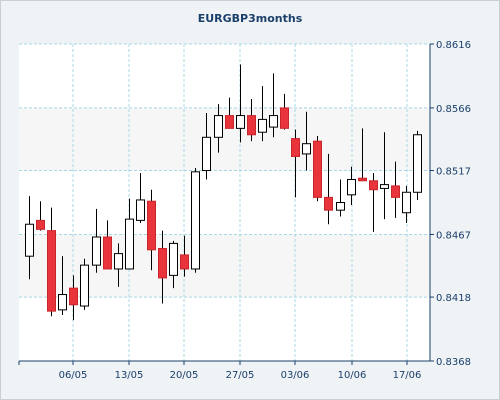 Image resolution: width=500 pixels, height=400 pixels. What do you see at coordinates (295, 375) in the screenshot?
I see `x-tick-label: 03/06` at bounding box center [295, 375].